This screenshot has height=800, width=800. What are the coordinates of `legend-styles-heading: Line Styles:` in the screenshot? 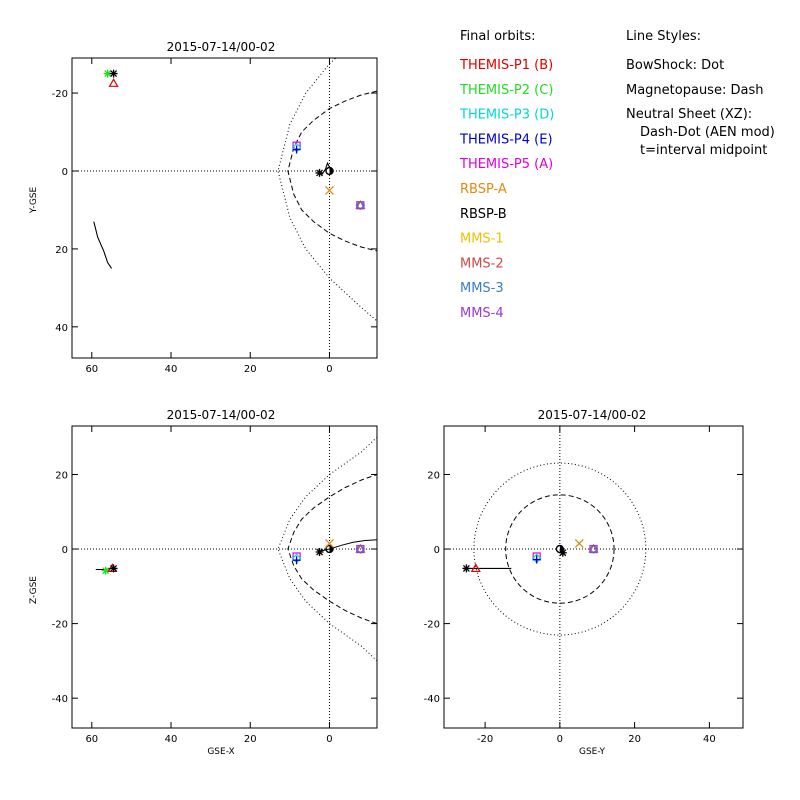 It's located at (663, 36).